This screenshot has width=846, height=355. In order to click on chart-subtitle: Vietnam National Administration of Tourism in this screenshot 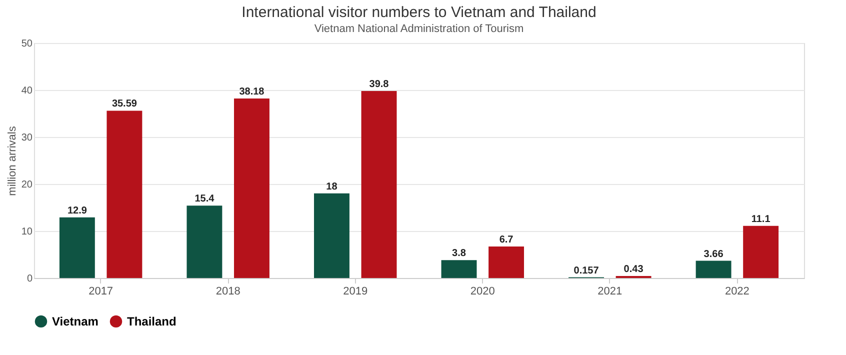, I will do `click(419, 29)`.